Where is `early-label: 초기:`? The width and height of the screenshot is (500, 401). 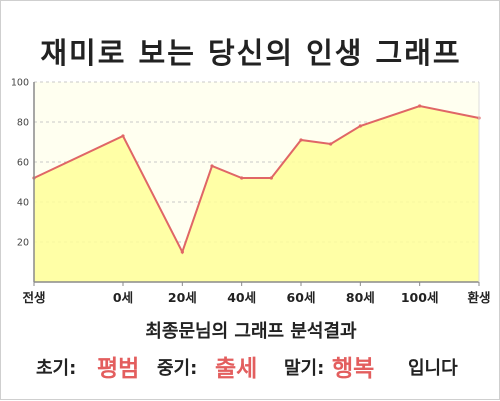 early-label: 초기: is located at coordinates (56, 368).